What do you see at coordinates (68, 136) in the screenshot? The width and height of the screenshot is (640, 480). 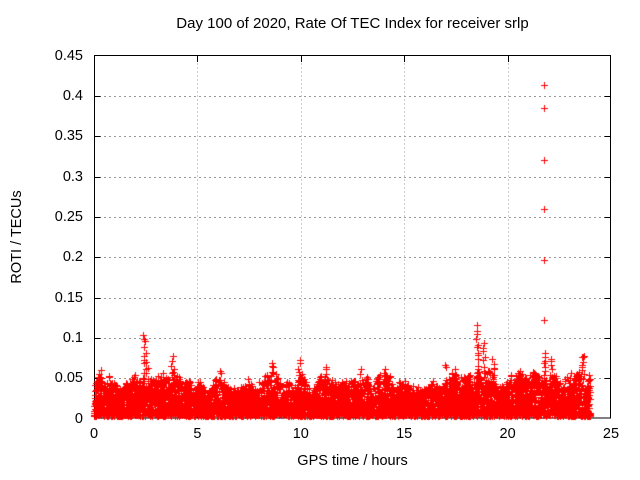 I see `y-tick-label: 0.35` at bounding box center [68, 136].